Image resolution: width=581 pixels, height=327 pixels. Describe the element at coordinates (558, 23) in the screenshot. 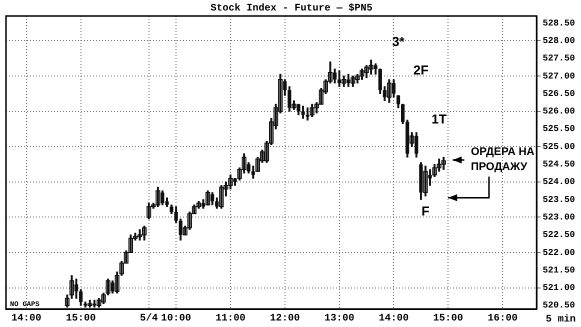

I see `y-tick-label: 528.50` at that location.